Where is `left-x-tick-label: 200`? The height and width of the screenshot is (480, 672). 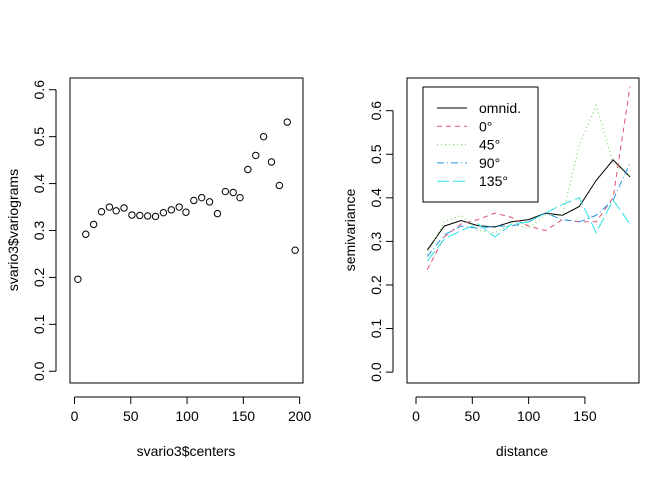 left-x-tick-label: 200 is located at coordinates (300, 416).